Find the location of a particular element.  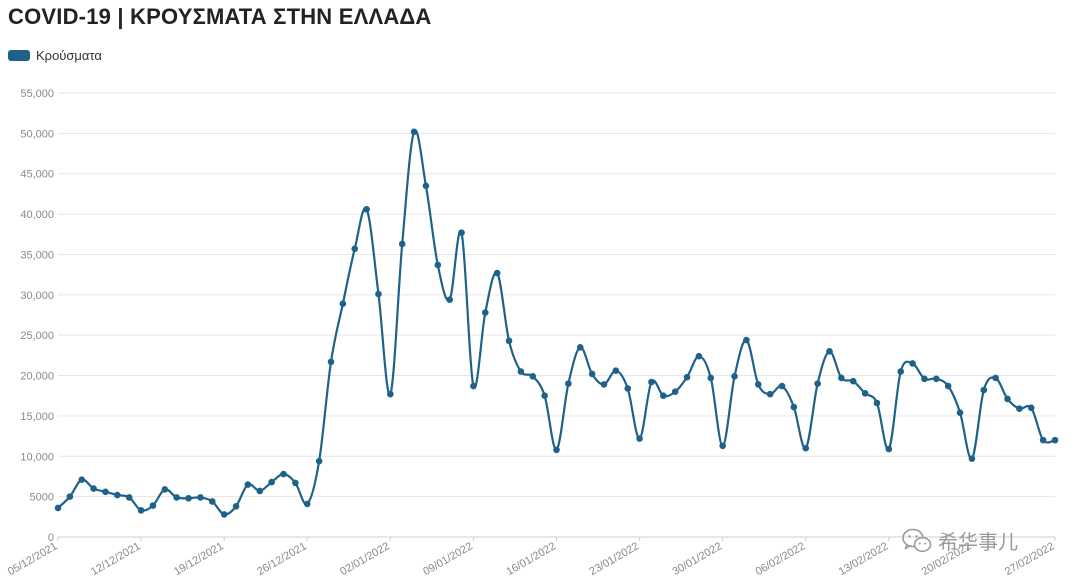

wechat-icon is located at coordinates (917, 540).